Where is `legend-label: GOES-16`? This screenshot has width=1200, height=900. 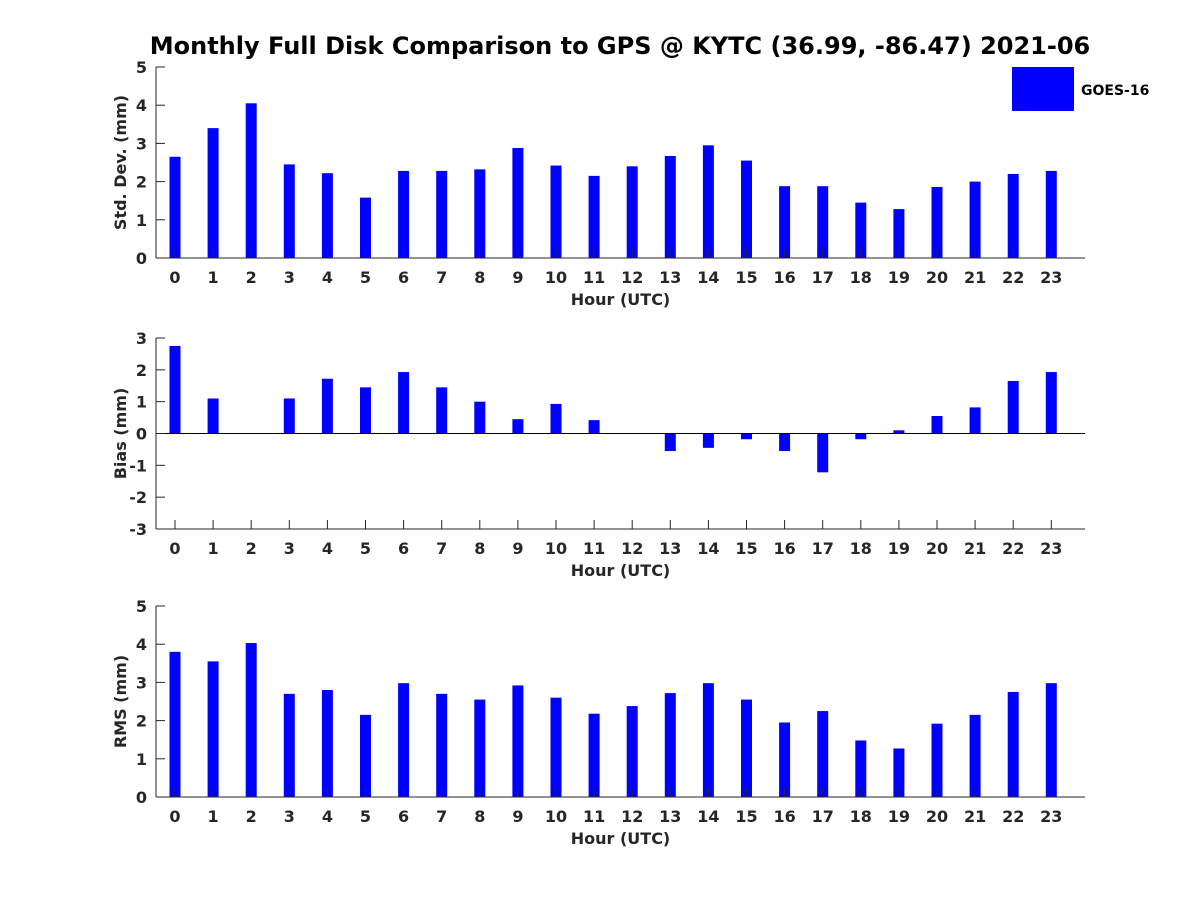
legend-label: GOES-16 is located at coordinates (1115, 91).